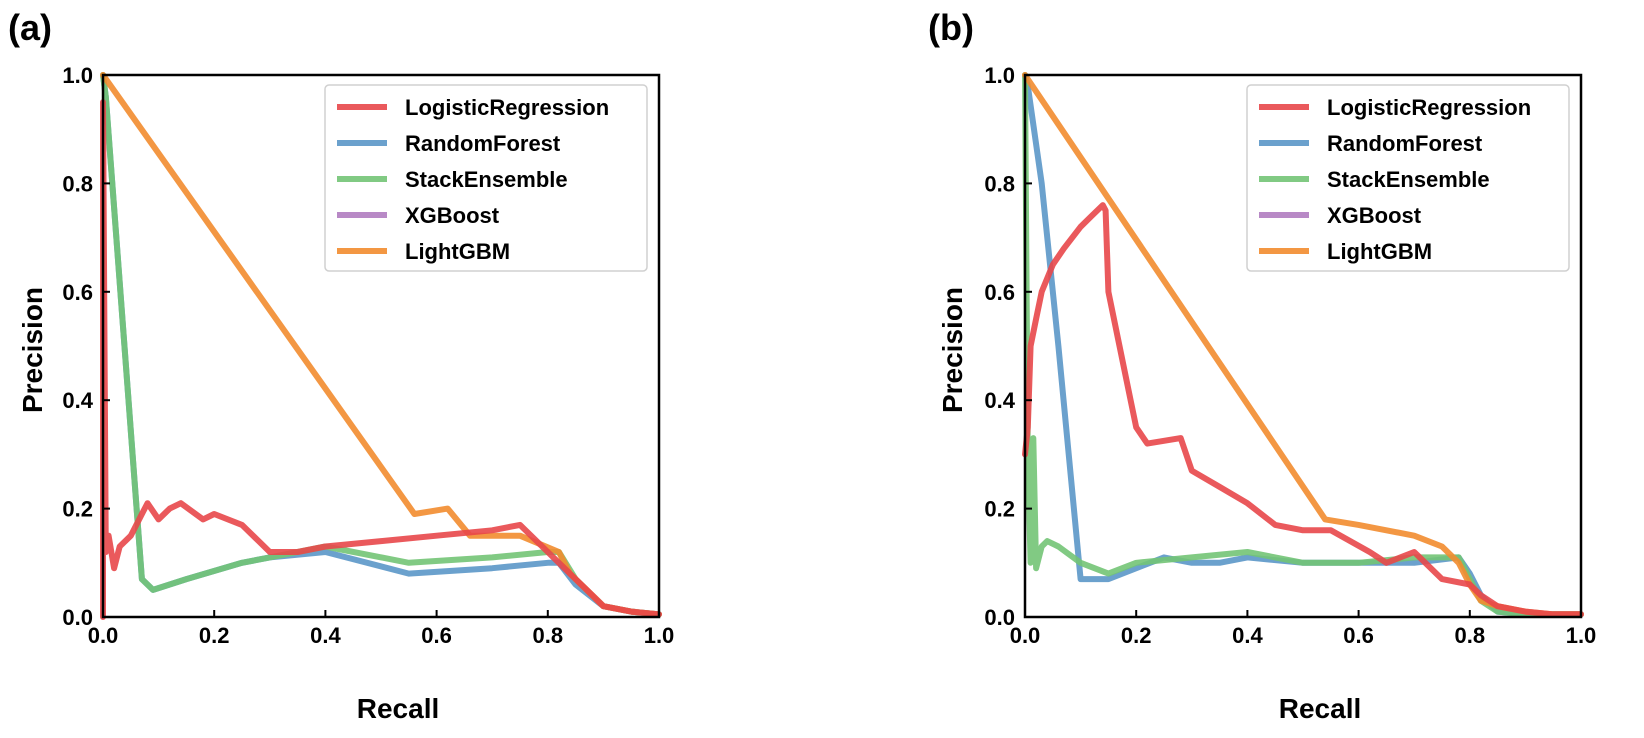 This screenshot has height=738, width=1644. Describe the element at coordinates (77, 292) in the screenshot. I see `y-tick-label-a: 0.6` at that location.